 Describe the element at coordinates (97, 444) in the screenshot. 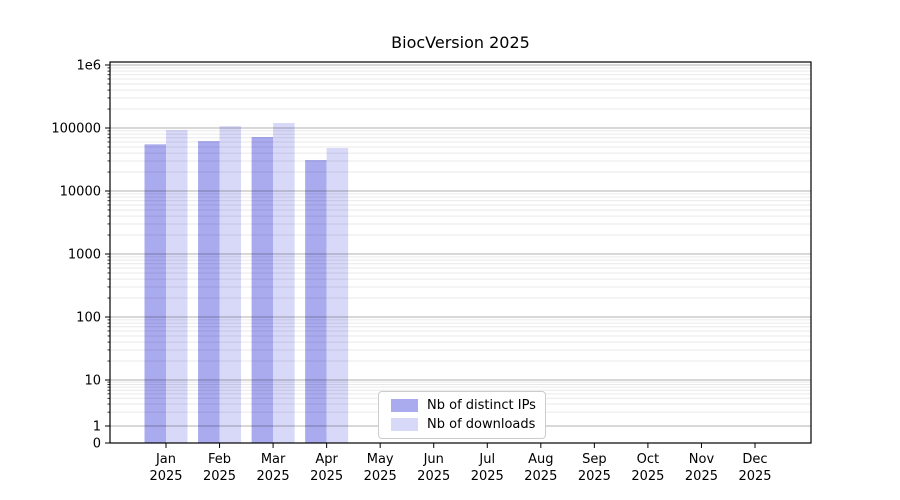

I see `y-tick-label: 0` at that location.